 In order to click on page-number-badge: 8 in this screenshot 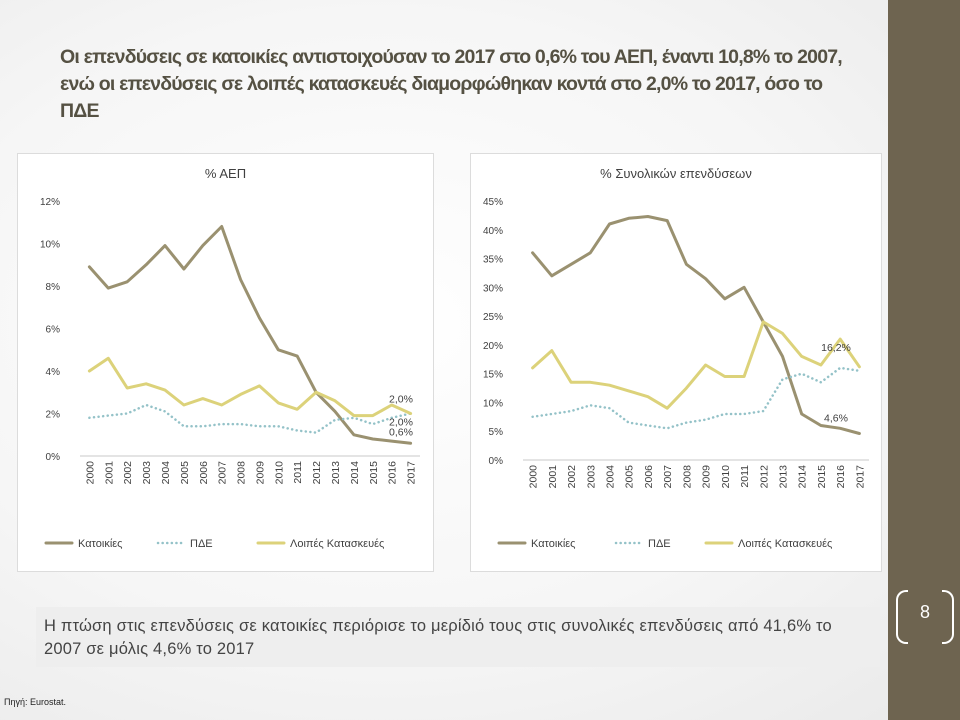, I will do `click(925, 617)`.